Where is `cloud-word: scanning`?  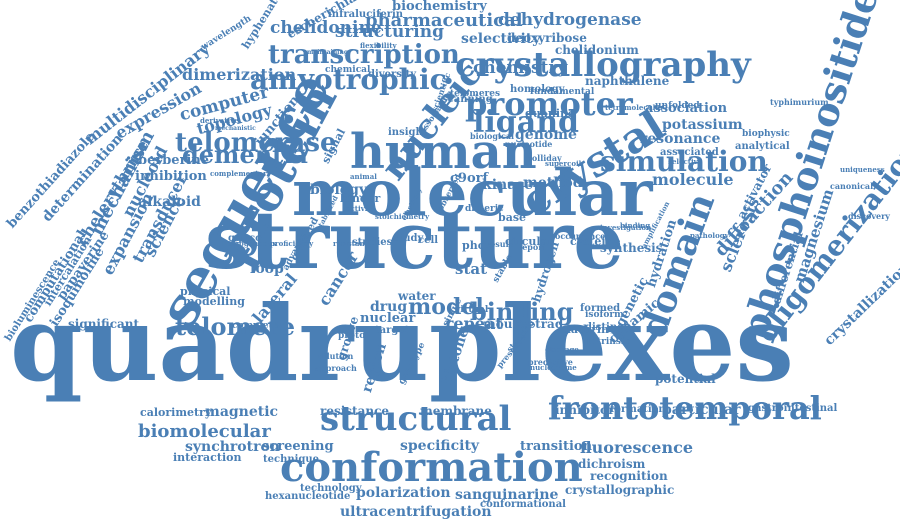 cloud-word: scanning is located at coordinates (467, 99).